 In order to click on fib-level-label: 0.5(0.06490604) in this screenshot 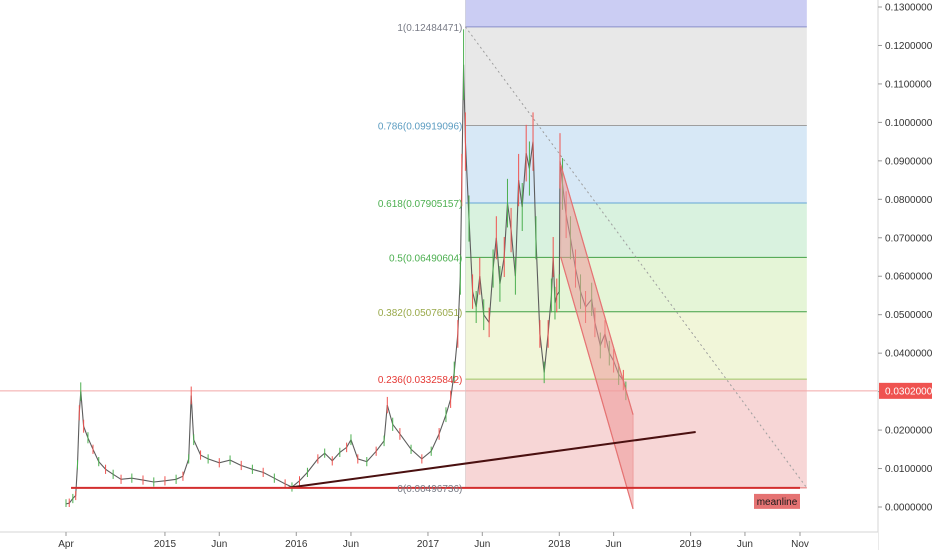, I will do `click(425, 258)`.